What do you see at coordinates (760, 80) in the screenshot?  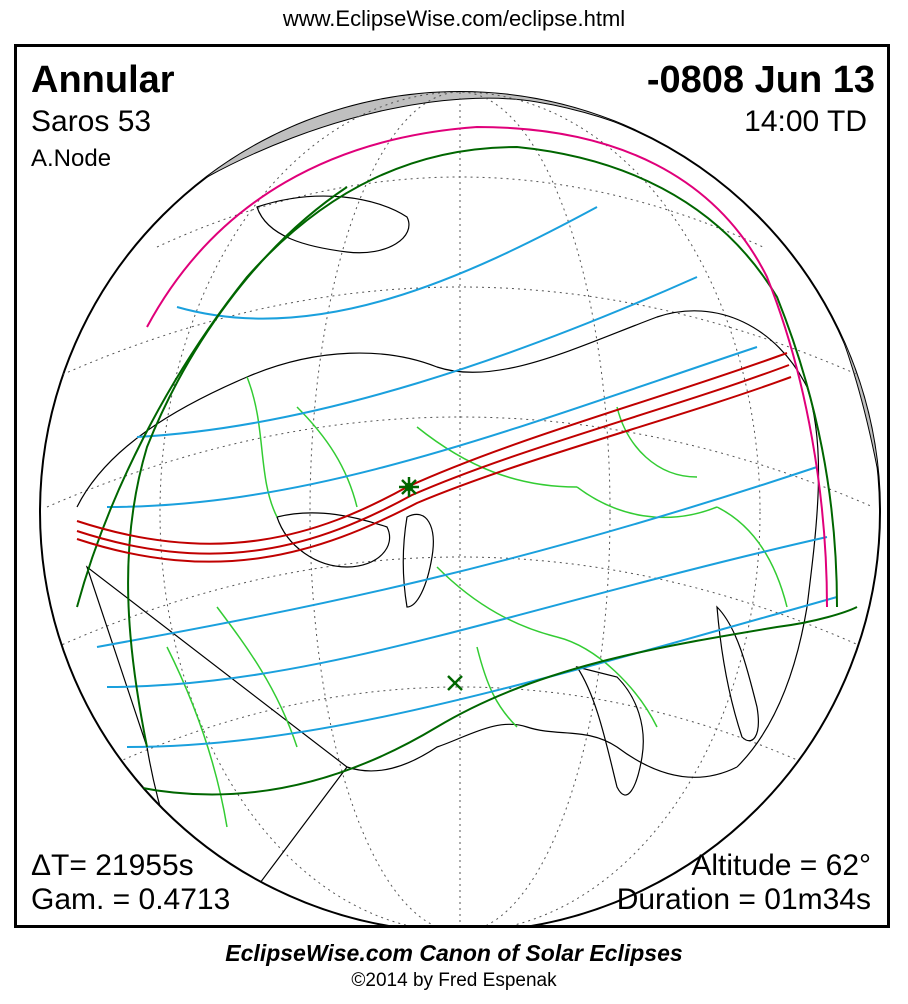 I see `eclipse-date: -0808 Jun 13` at bounding box center [760, 80].